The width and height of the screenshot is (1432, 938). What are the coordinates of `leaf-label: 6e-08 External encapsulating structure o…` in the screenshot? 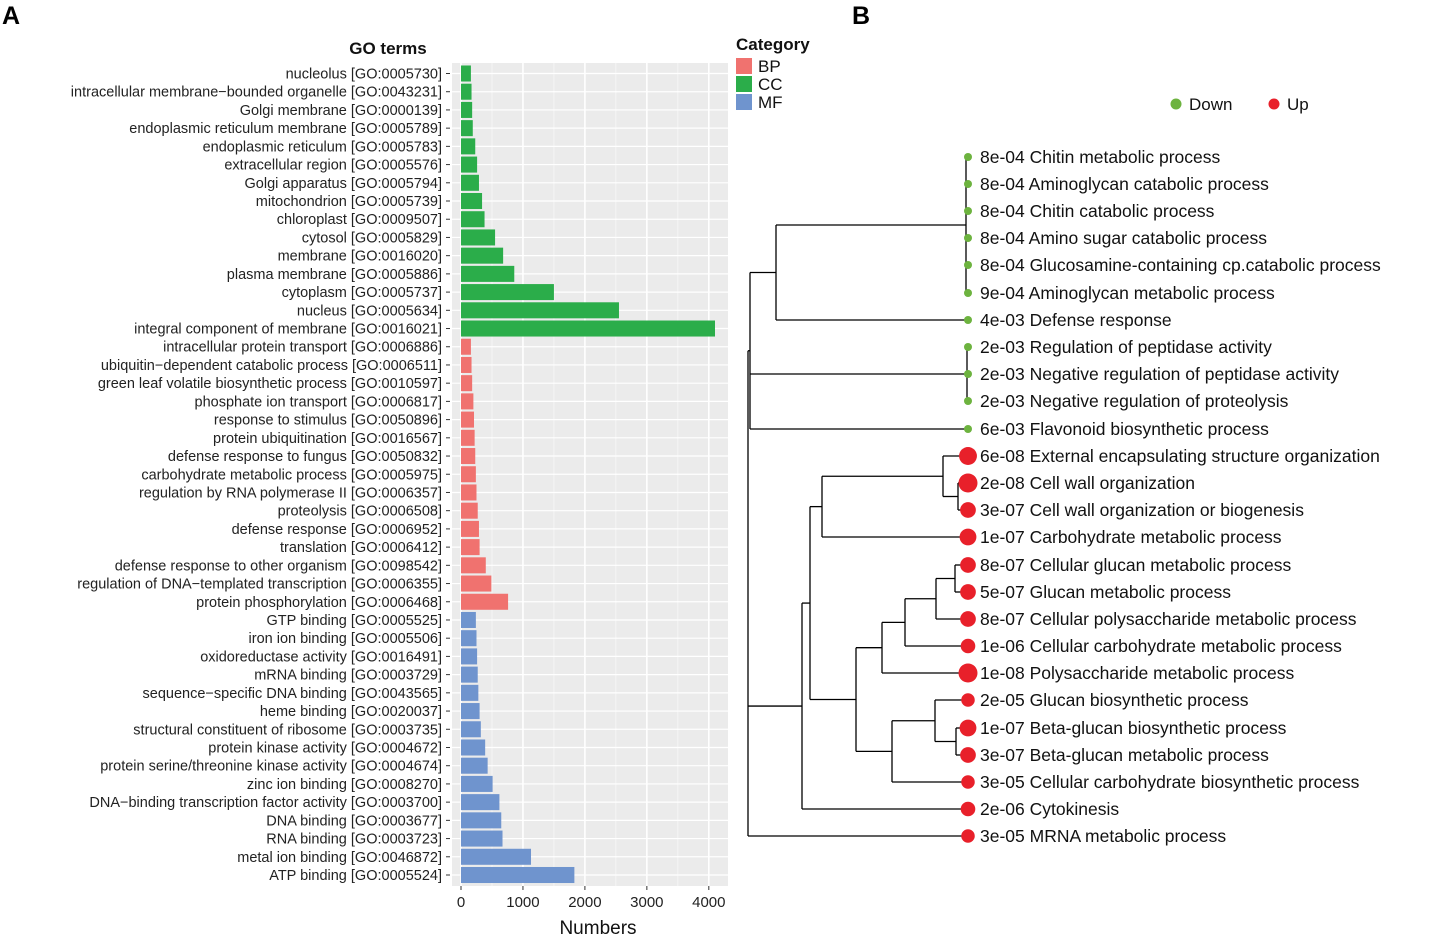 It's located at (1180, 456).